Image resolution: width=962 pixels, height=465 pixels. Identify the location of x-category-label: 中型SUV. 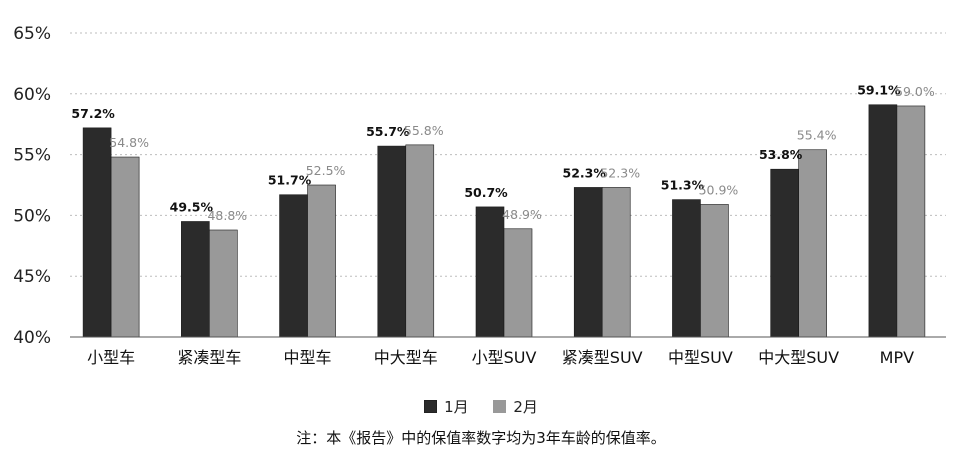
(700, 357).